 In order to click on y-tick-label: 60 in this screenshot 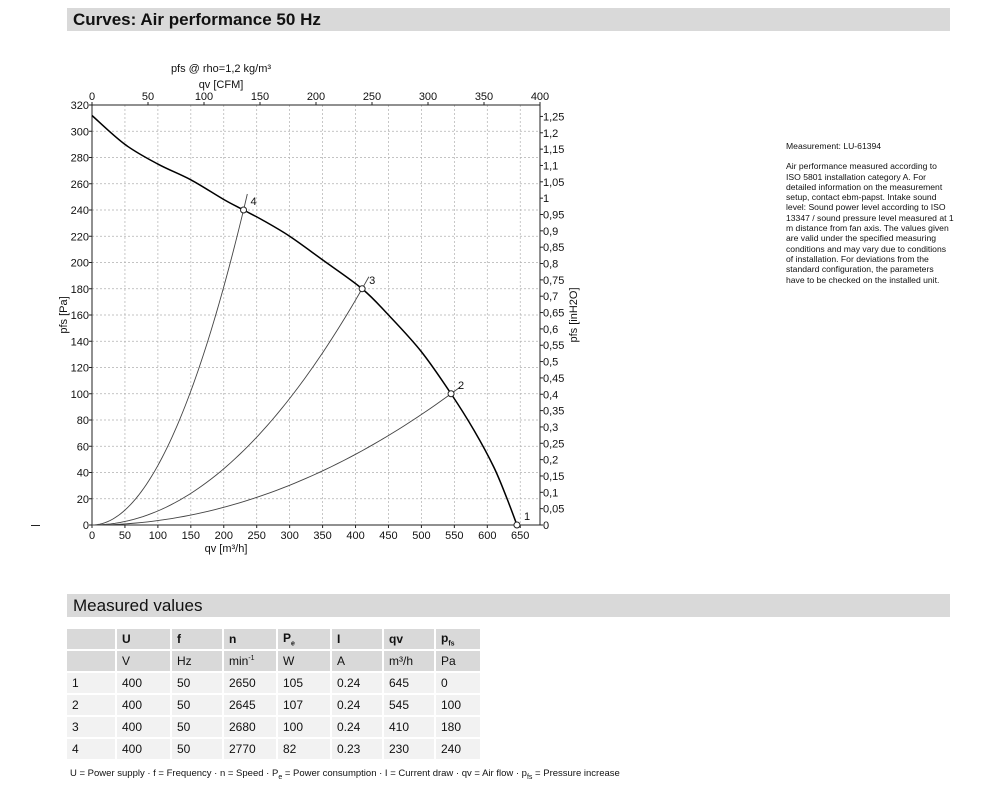, I will do `click(83, 447)`.